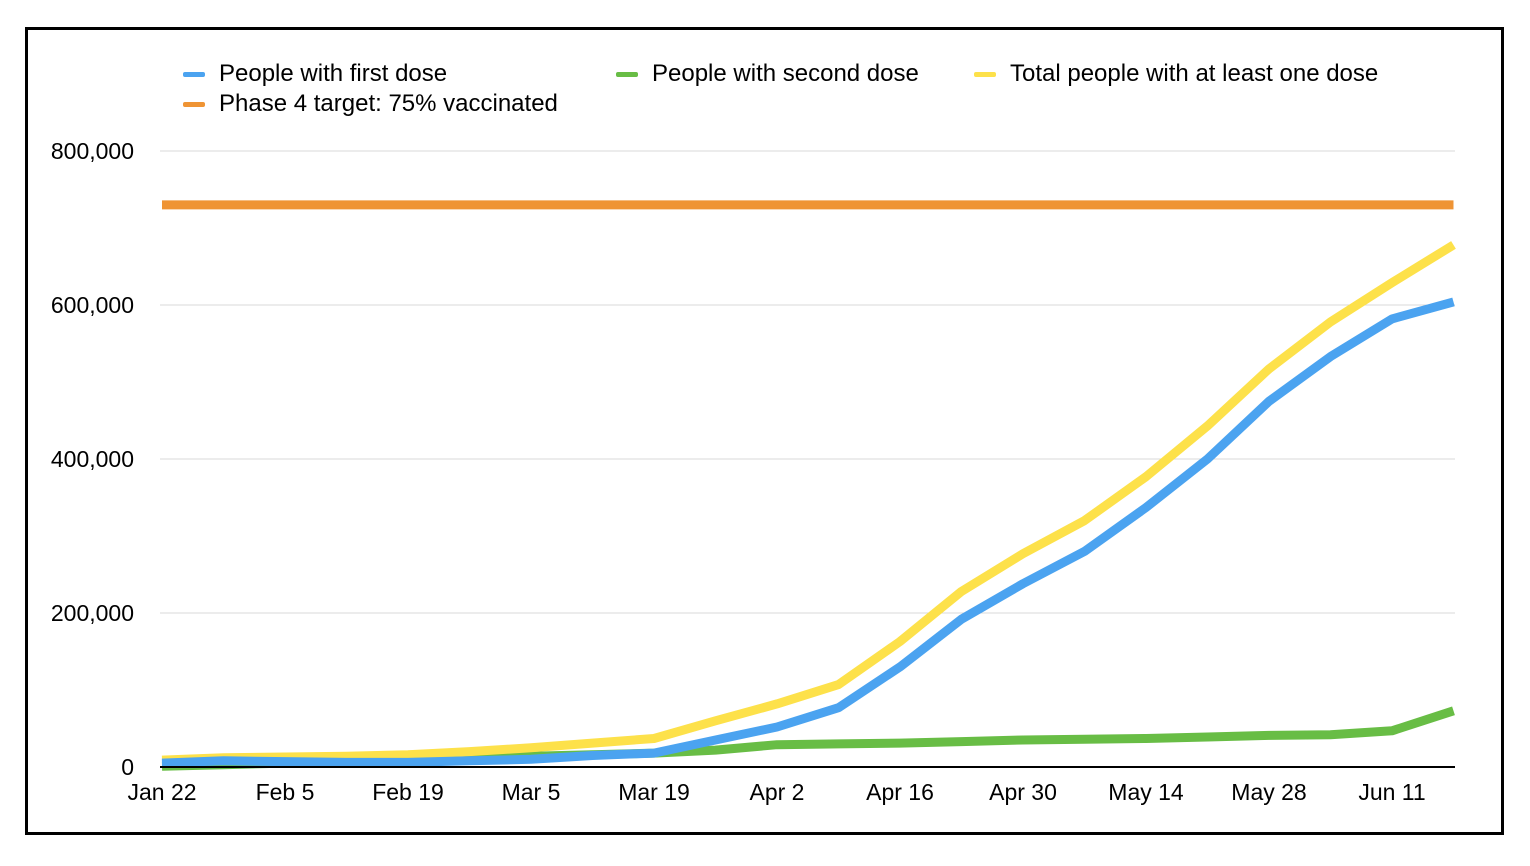 The width and height of the screenshot is (1530, 866). Describe the element at coordinates (1023, 792) in the screenshot. I see `x-tick-label: Apr 30` at that location.